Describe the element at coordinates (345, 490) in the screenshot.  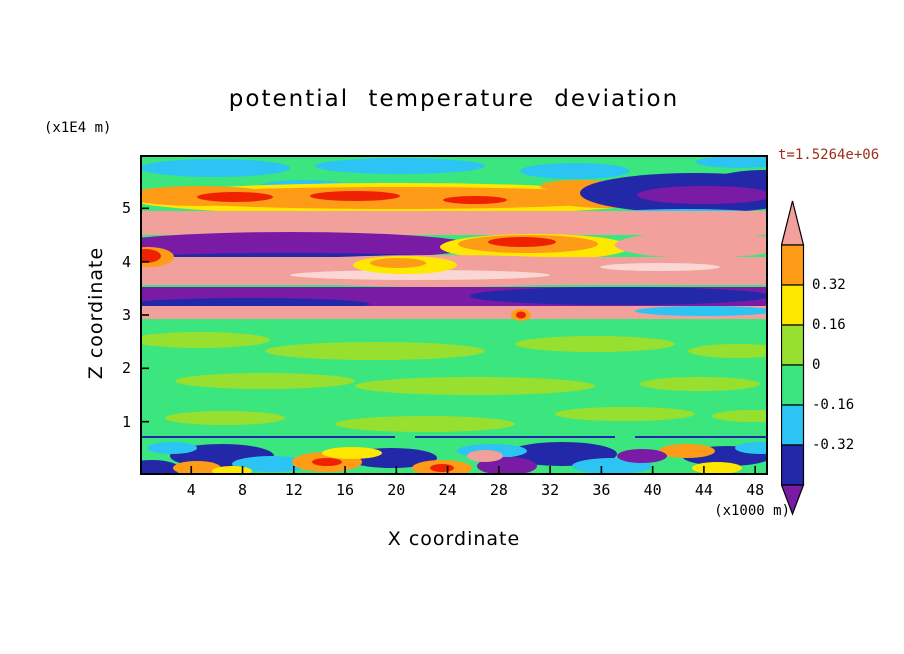
I see `x-tick-label: 16` at that location.